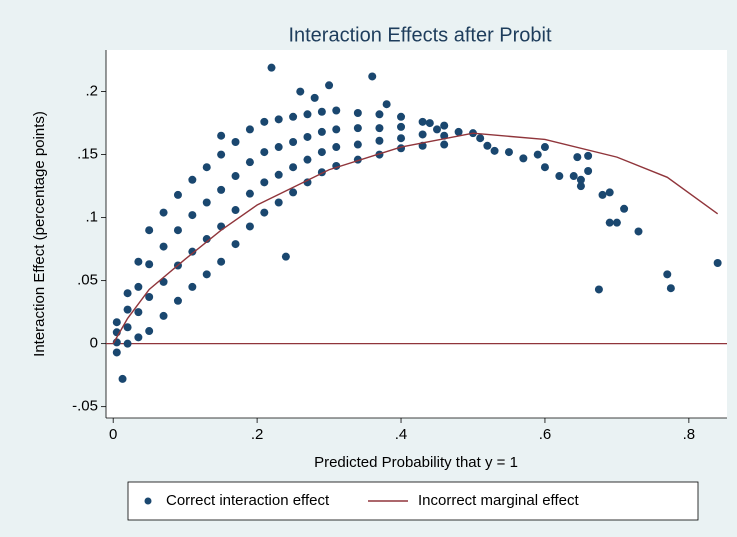  What do you see at coordinates (91, 217) in the screenshot?
I see `y-tick-label: .1` at bounding box center [91, 217].